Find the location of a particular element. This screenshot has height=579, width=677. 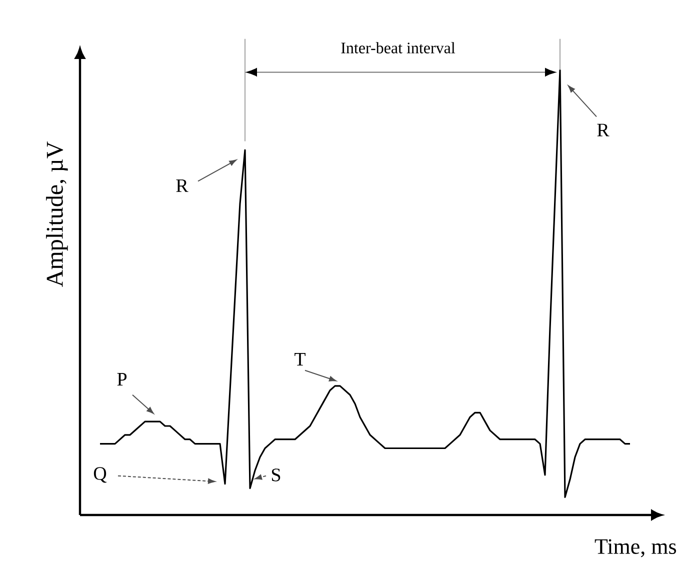

annotation: Q is located at coordinates (100, 475).